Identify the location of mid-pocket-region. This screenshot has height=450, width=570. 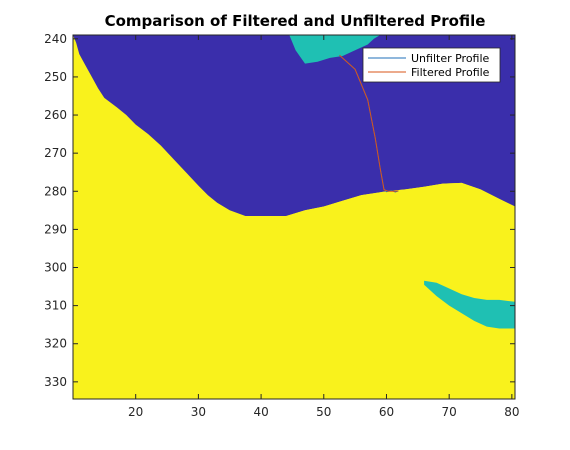
(469, 304).